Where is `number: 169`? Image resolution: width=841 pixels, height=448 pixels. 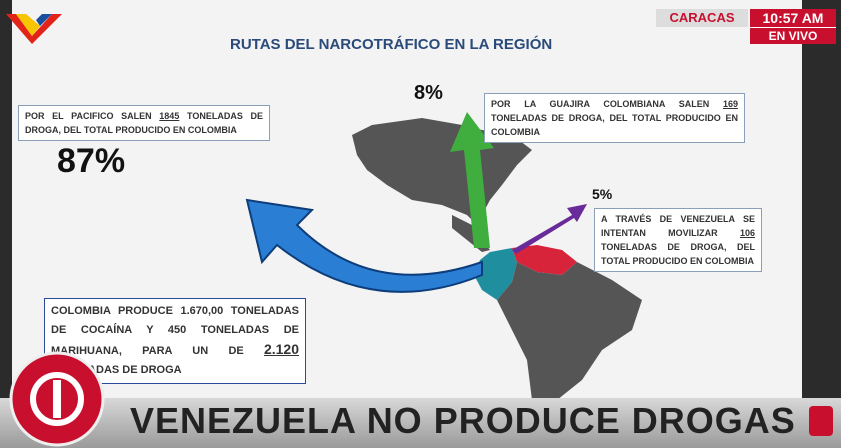
number: 169 is located at coordinates (730, 104).